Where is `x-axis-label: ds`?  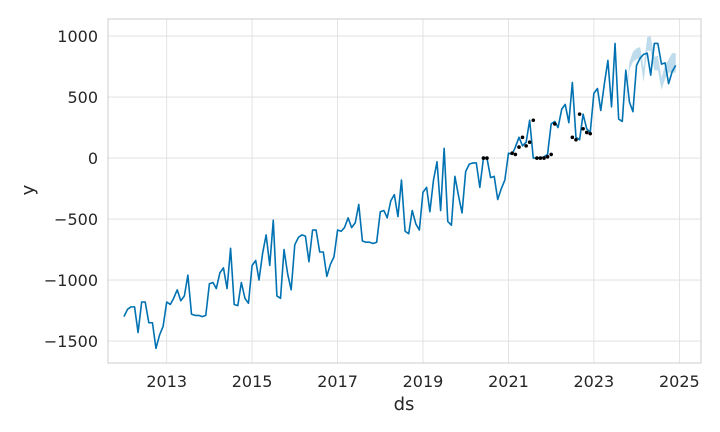 x-axis-label: ds is located at coordinates (404, 404).